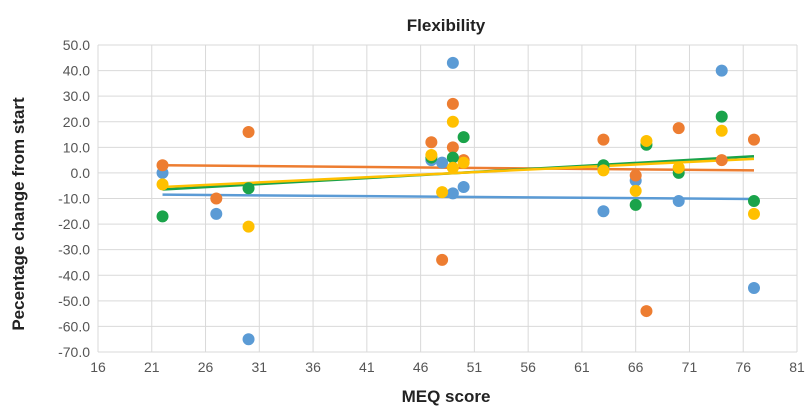  What do you see at coordinates (475, 367) in the screenshot?
I see `x-tick-label: 51` at bounding box center [475, 367].